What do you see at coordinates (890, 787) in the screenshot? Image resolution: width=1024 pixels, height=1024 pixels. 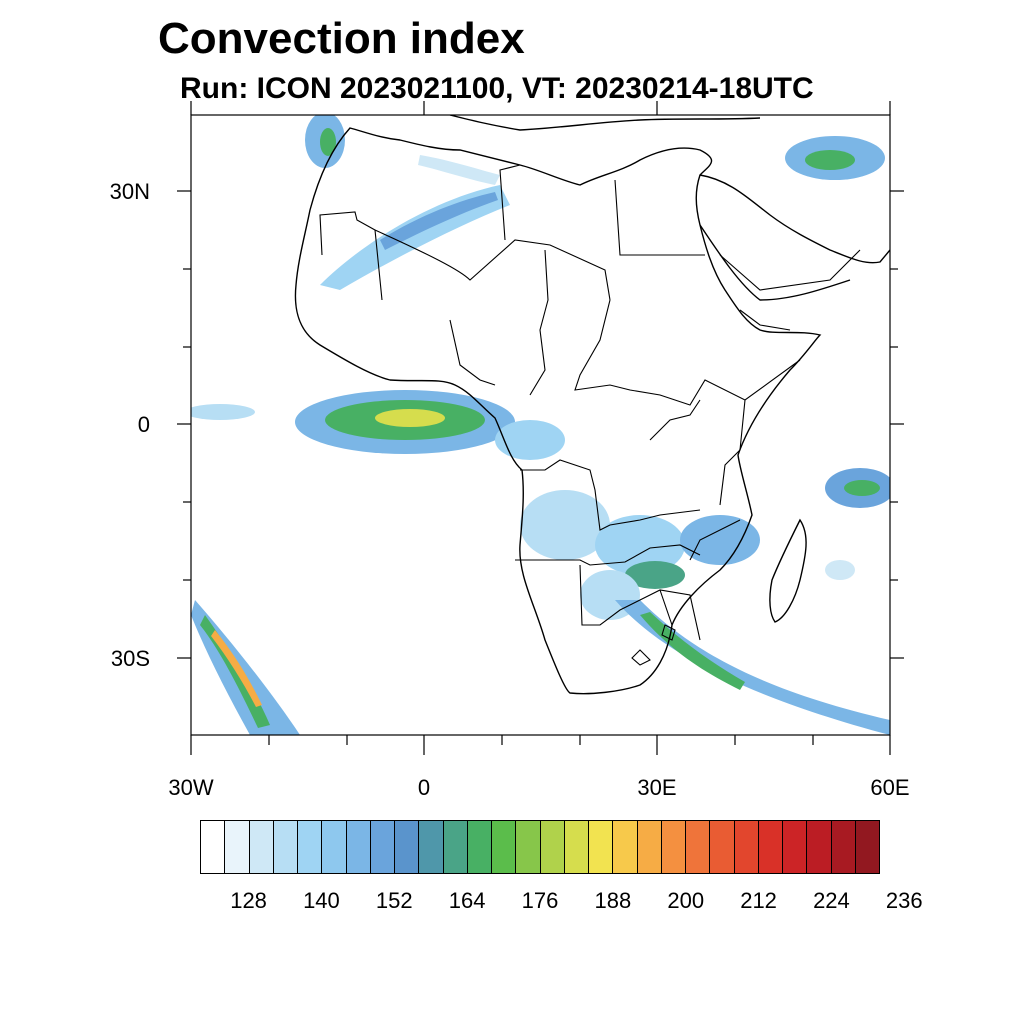 I see `lon-label-60e: 60E` at bounding box center [890, 787].